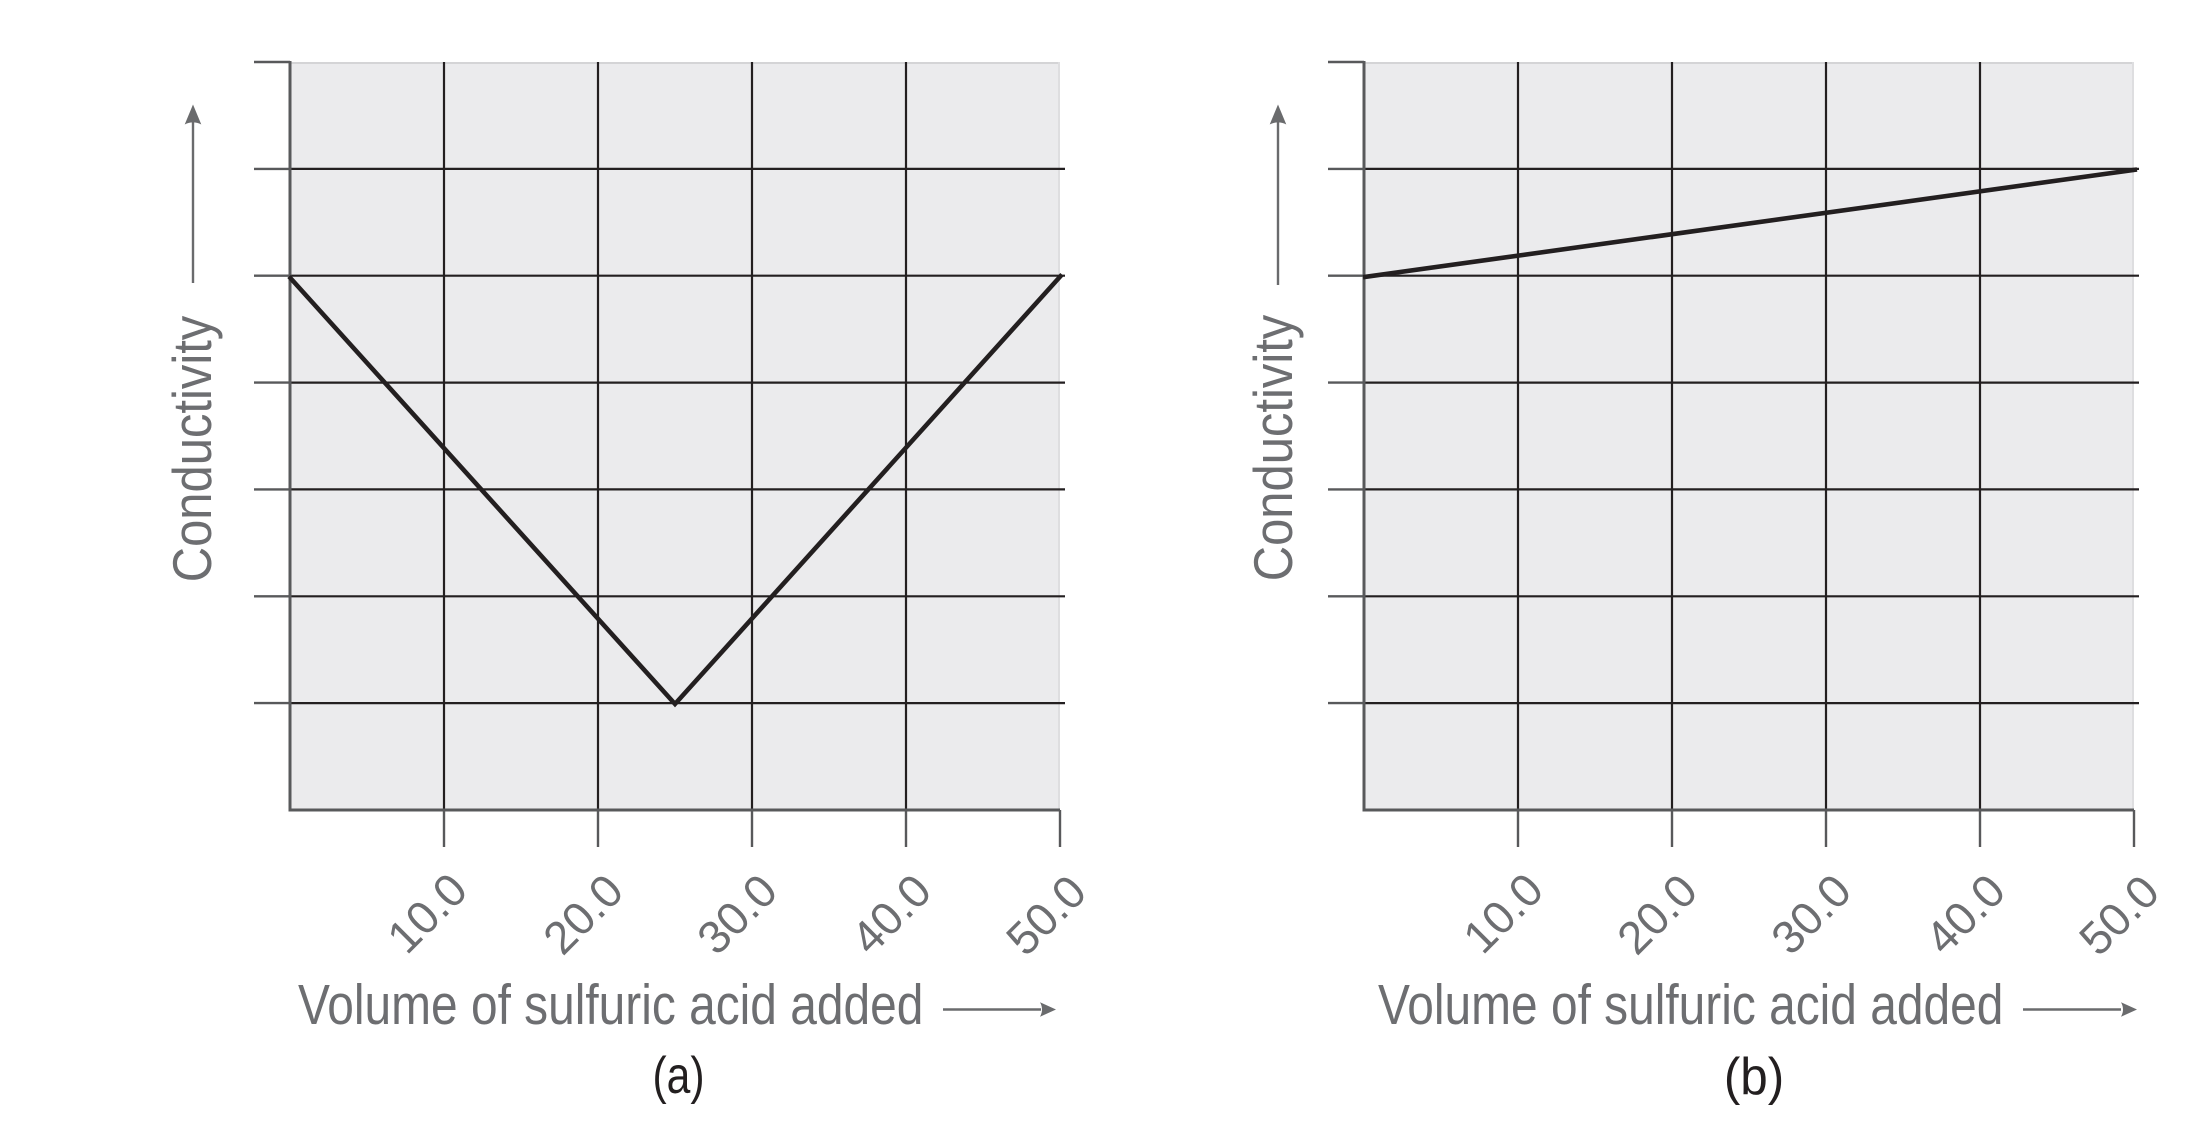  Describe the element at coordinates (1754, 1076) in the screenshot. I see `svg-text: (b)` at that location.